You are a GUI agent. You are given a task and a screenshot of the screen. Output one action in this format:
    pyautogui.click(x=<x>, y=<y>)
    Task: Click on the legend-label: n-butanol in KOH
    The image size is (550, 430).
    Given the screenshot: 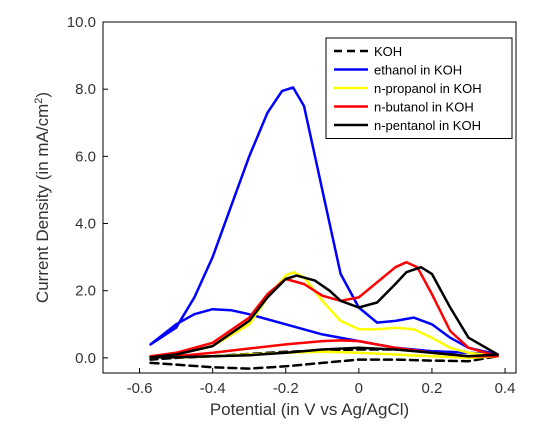 What is the action you would take?
    pyautogui.click(x=424, y=107)
    